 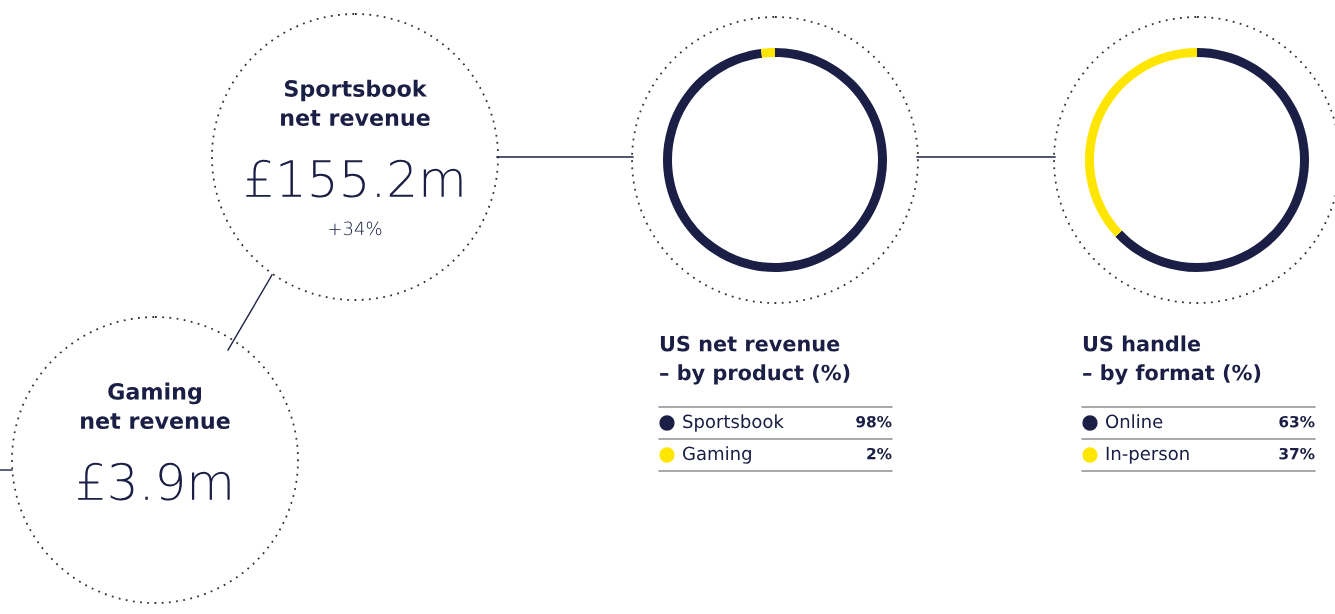 I want to click on data-label: 63%, so click(x=1297, y=421).